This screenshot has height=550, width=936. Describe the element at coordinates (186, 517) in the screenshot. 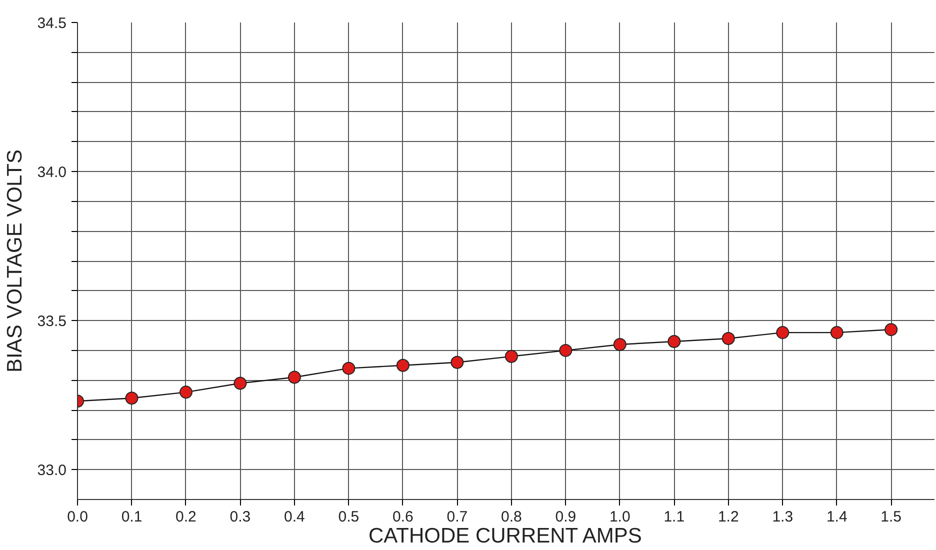

I see `x-tick-label: 0.2` at that location.